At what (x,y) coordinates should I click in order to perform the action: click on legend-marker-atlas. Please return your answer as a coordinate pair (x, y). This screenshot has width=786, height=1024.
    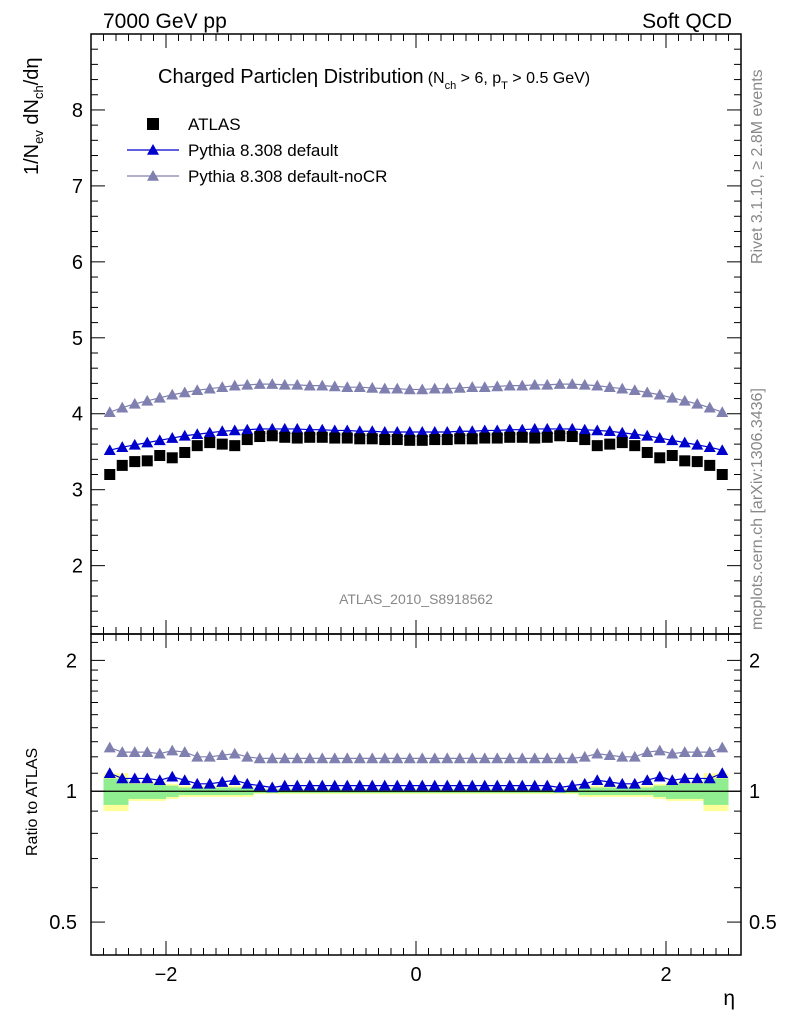
    Looking at the image, I should click on (153, 124).